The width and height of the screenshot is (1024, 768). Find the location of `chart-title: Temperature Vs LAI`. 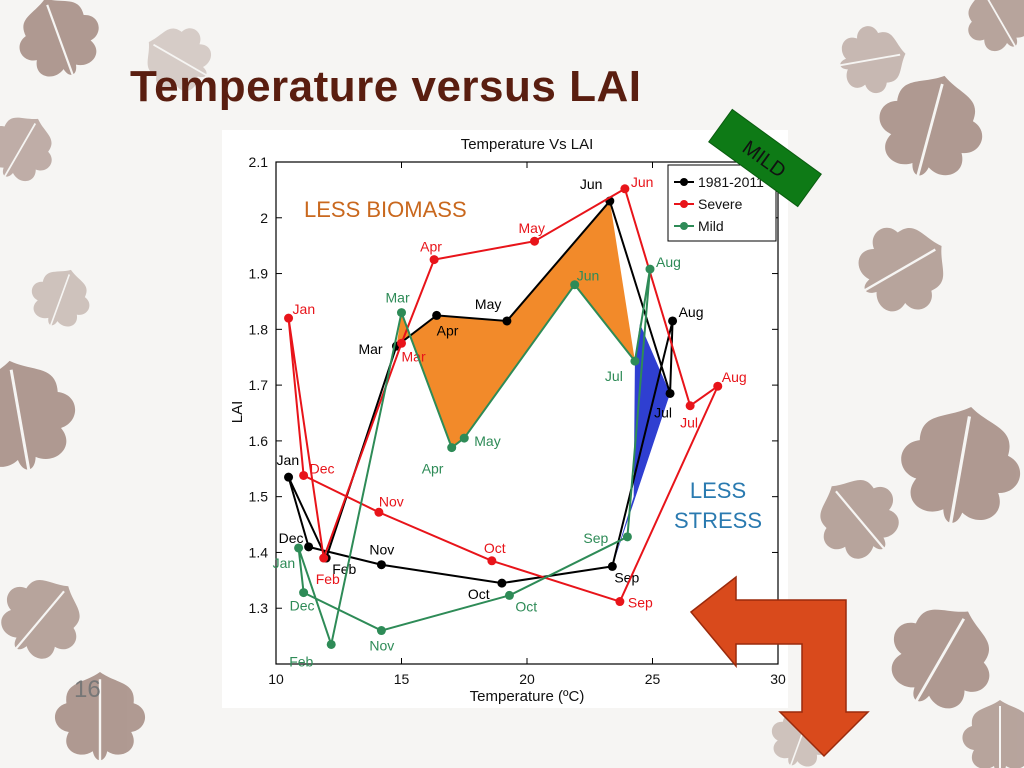

chart-title: Temperature Vs LAI is located at coordinates (527, 144).